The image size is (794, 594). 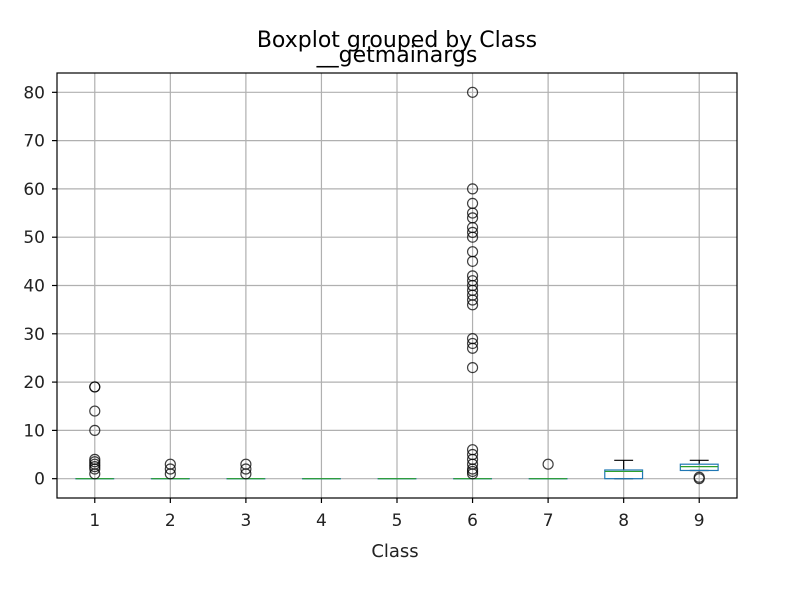 What do you see at coordinates (34, 238) in the screenshot?
I see `y-tick-label: 50` at bounding box center [34, 238].